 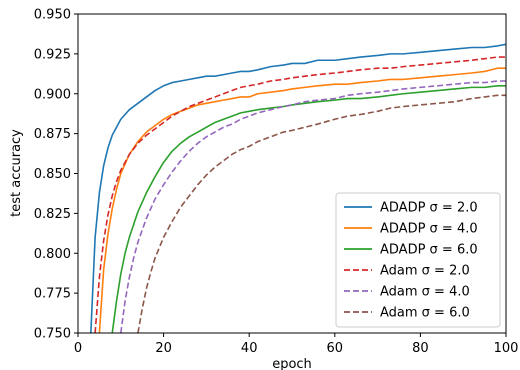 What do you see at coordinates (16, 173) in the screenshot?
I see `y-axis-label: test accuracy` at bounding box center [16, 173].